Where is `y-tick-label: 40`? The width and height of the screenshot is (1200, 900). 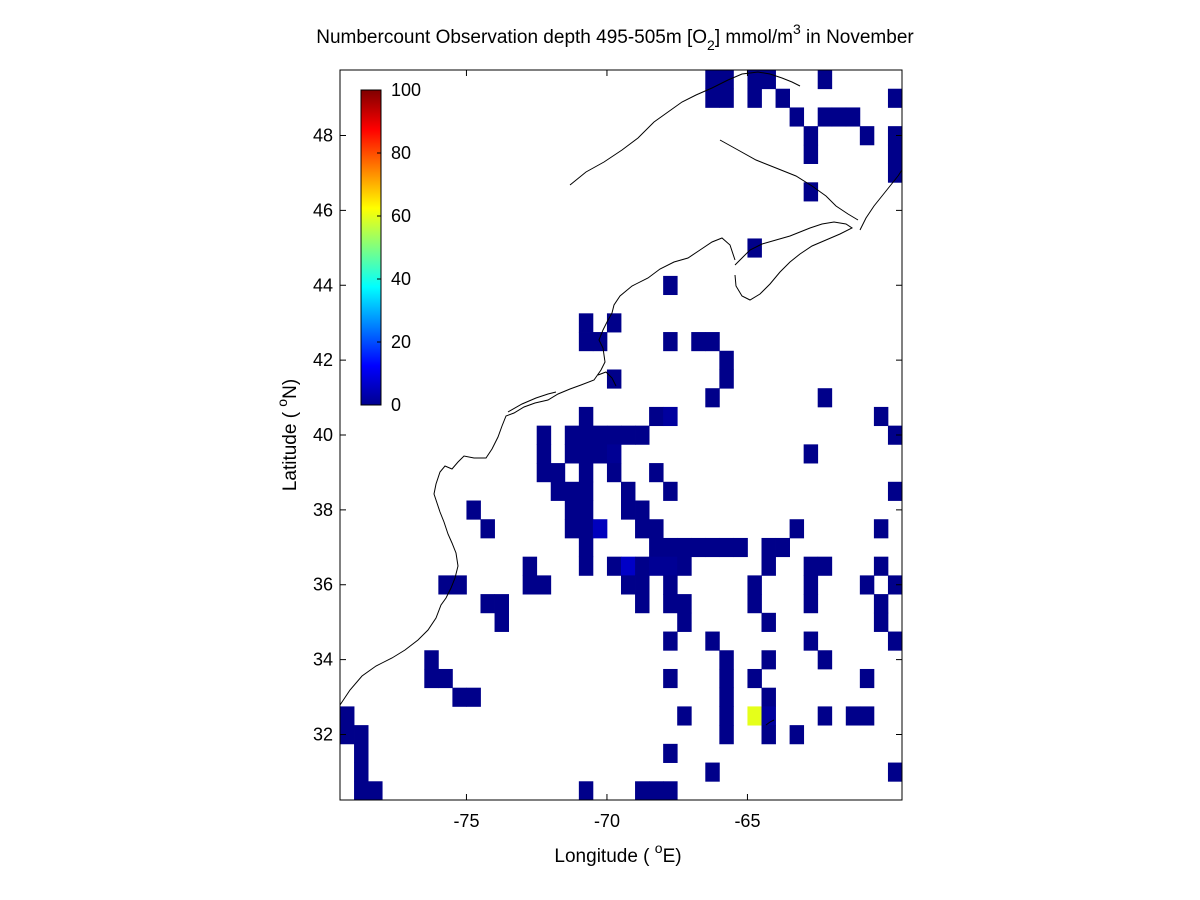
y-tick-label: 40 is located at coordinates (323, 435).